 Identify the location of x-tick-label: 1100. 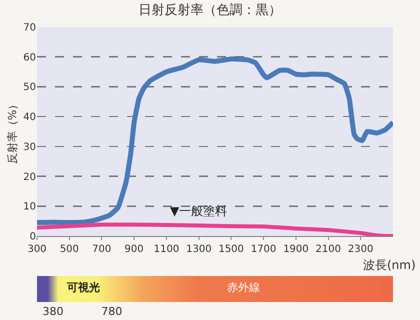
(167, 249).